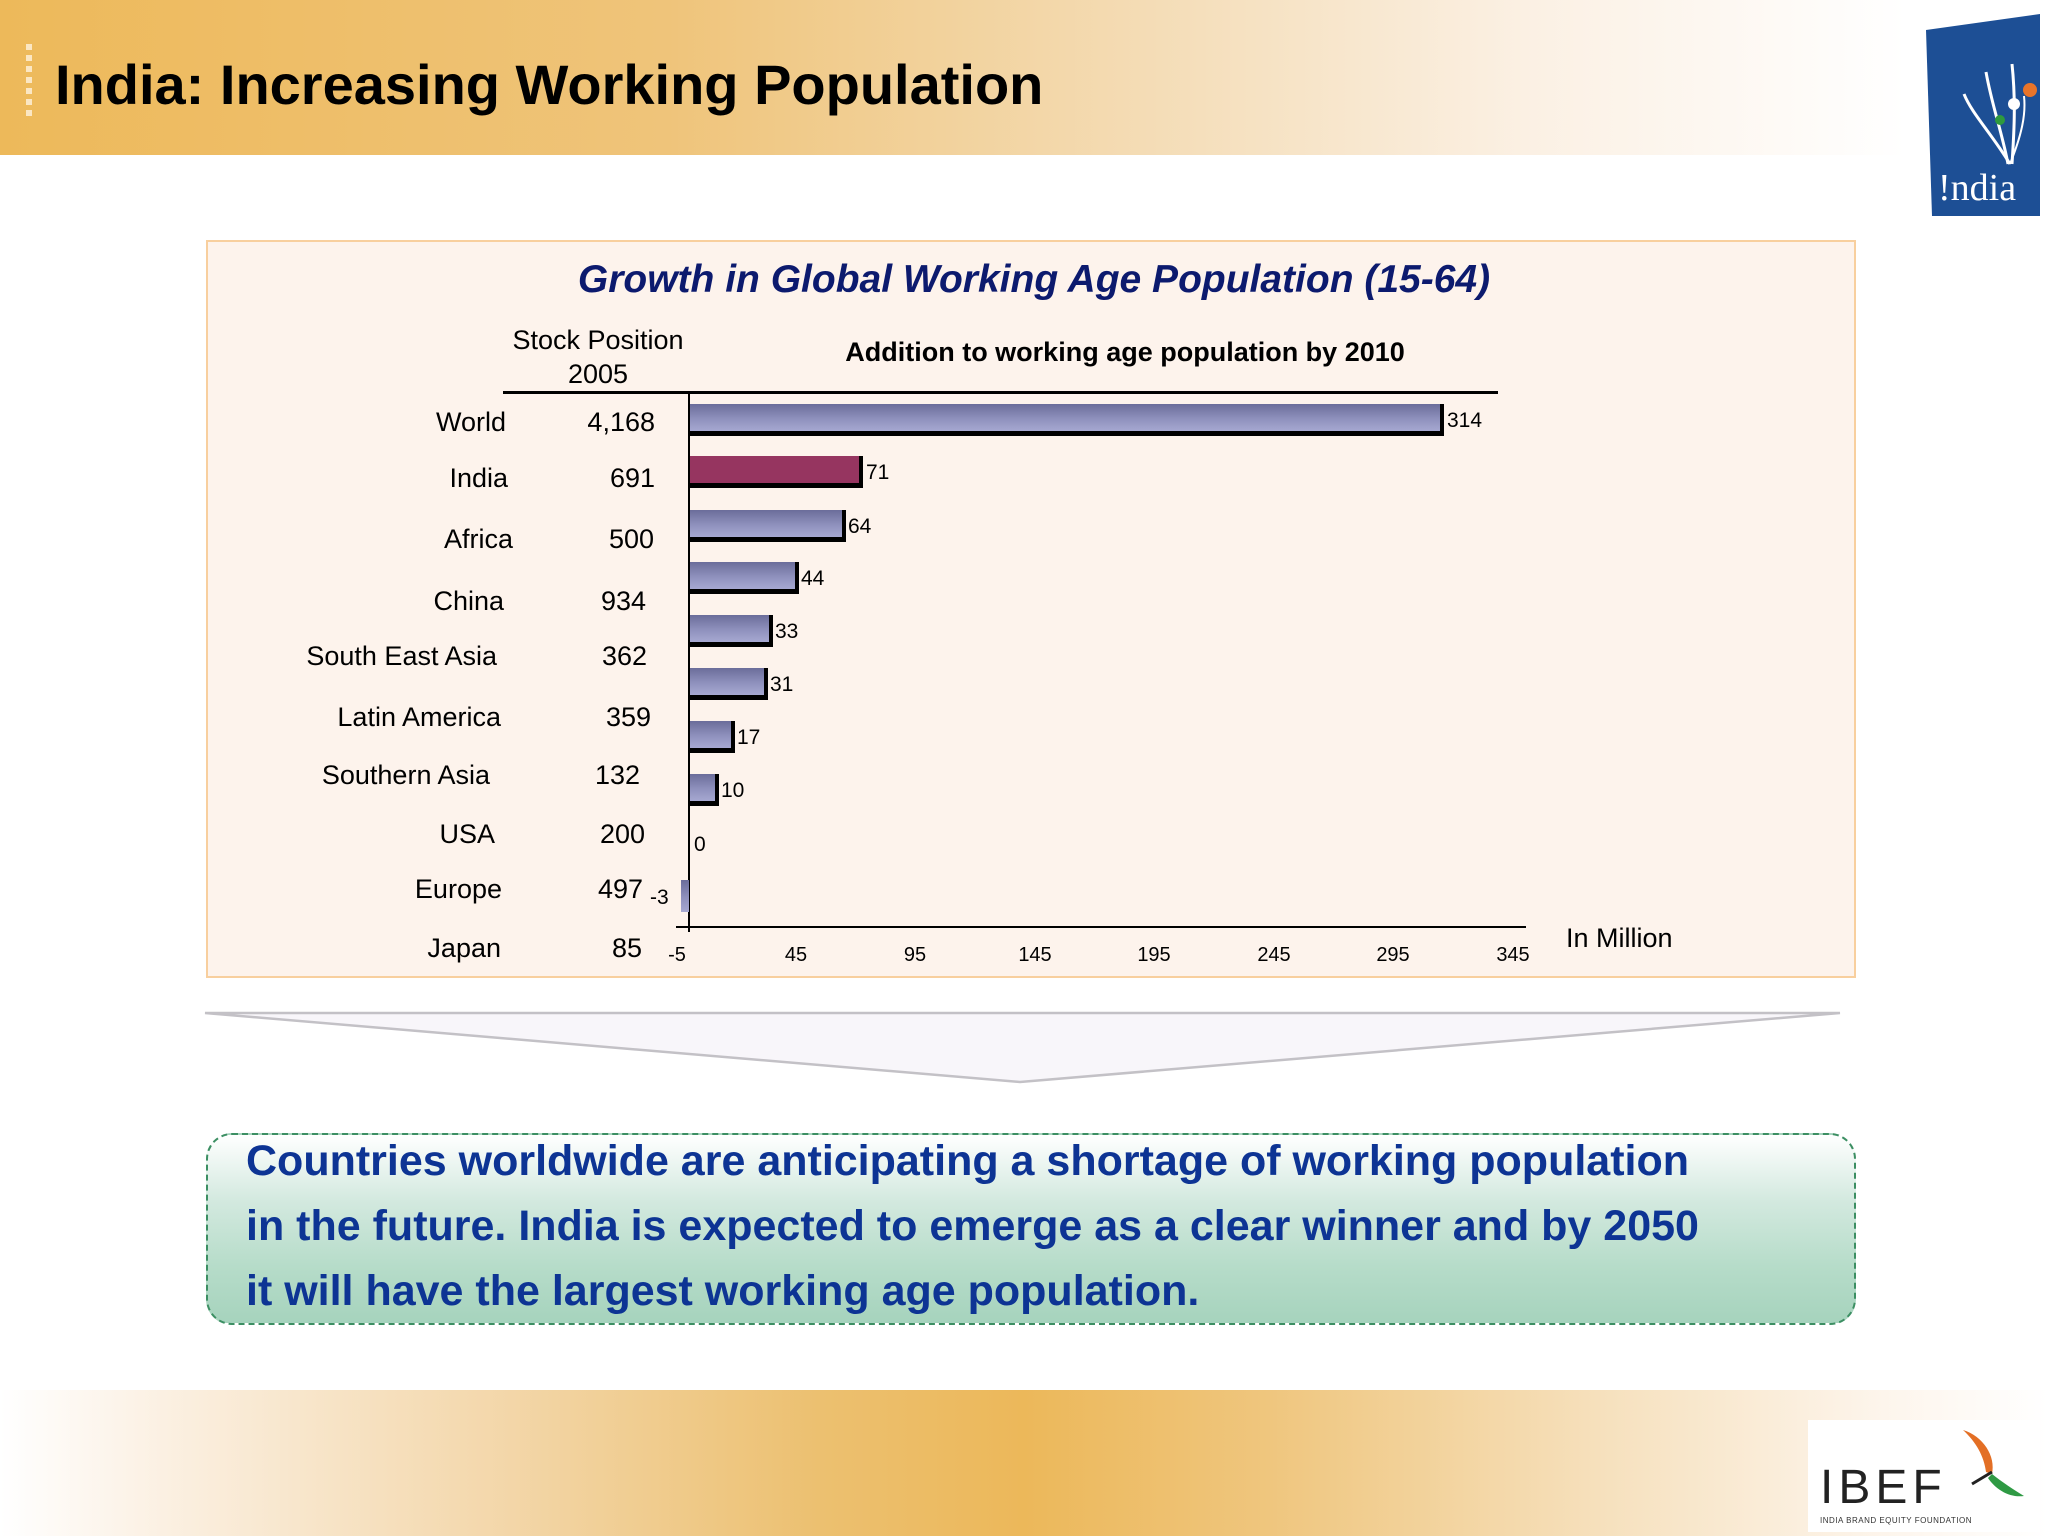  What do you see at coordinates (598, 340) in the screenshot?
I see `stock-header-line1: Stock Position` at bounding box center [598, 340].